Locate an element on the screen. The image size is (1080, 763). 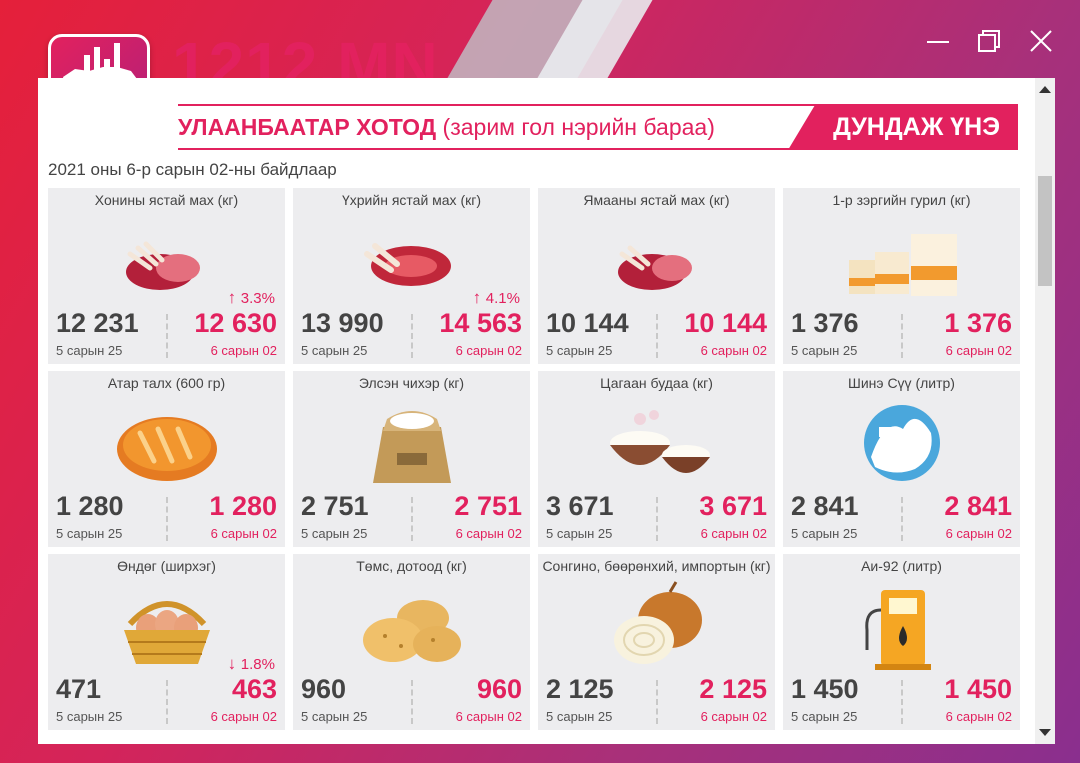
item-title: Хонины ястай мах (кг) is located at coordinates (166, 200).